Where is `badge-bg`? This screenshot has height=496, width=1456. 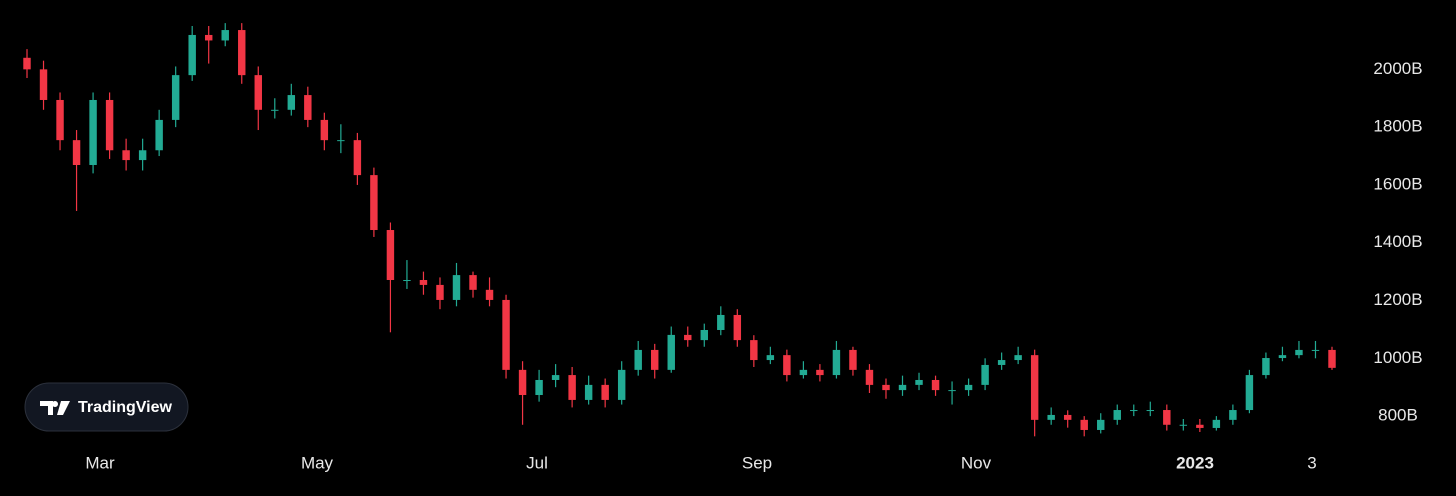 badge-bg is located at coordinates (106, 407).